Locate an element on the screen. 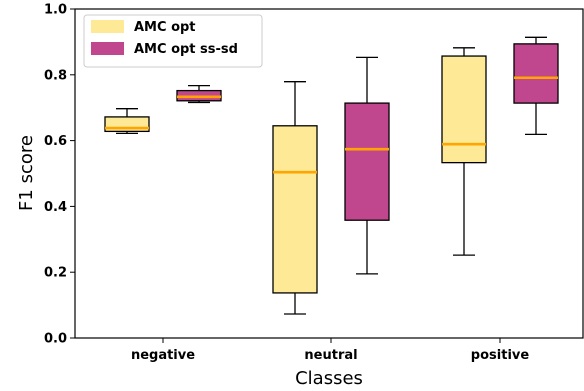  box-amc-opt-ss-sd-negative is located at coordinates (199, 94).